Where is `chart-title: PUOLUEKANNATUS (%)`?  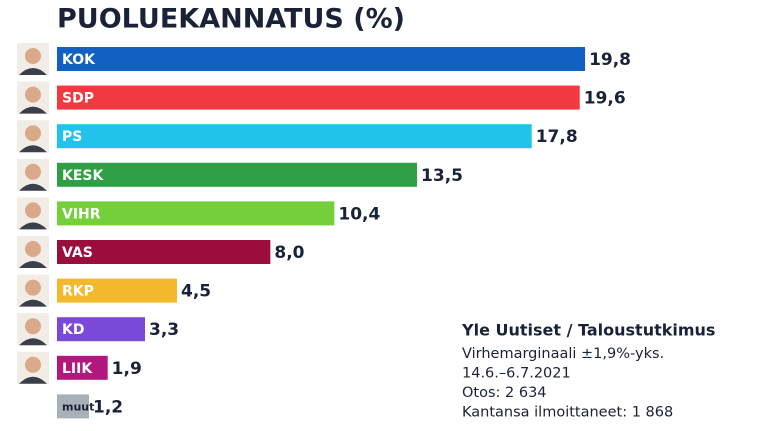 chart-title: PUOLUEKANNATUS (%) is located at coordinates (231, 19).